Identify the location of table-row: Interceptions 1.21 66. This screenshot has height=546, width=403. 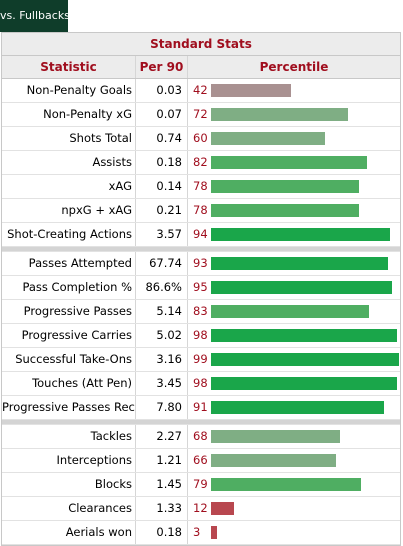
(201, 461).